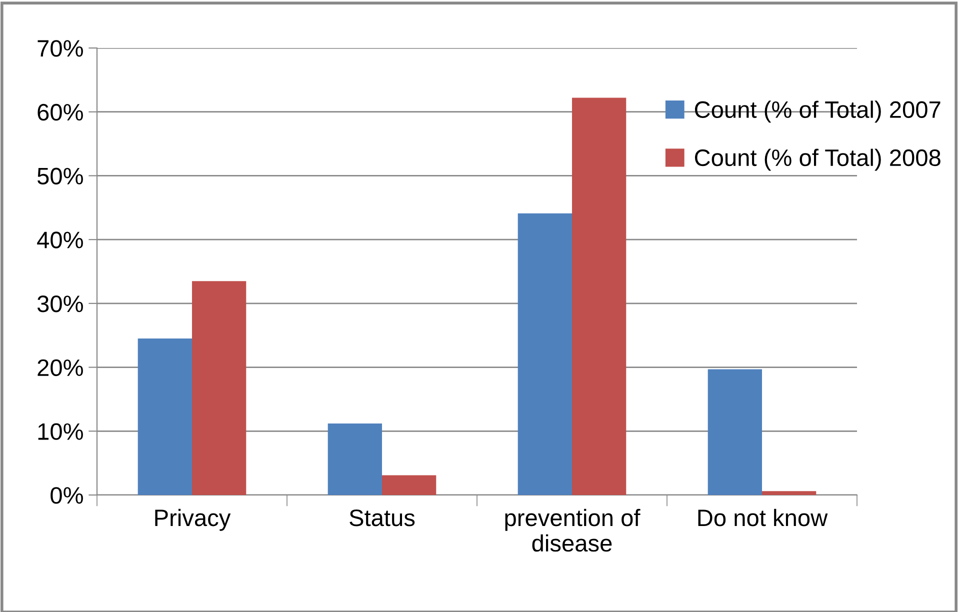 The height and width of the screenshot is (612, 958). I want to click on y-tick-label: 10%, so click(60, 431).